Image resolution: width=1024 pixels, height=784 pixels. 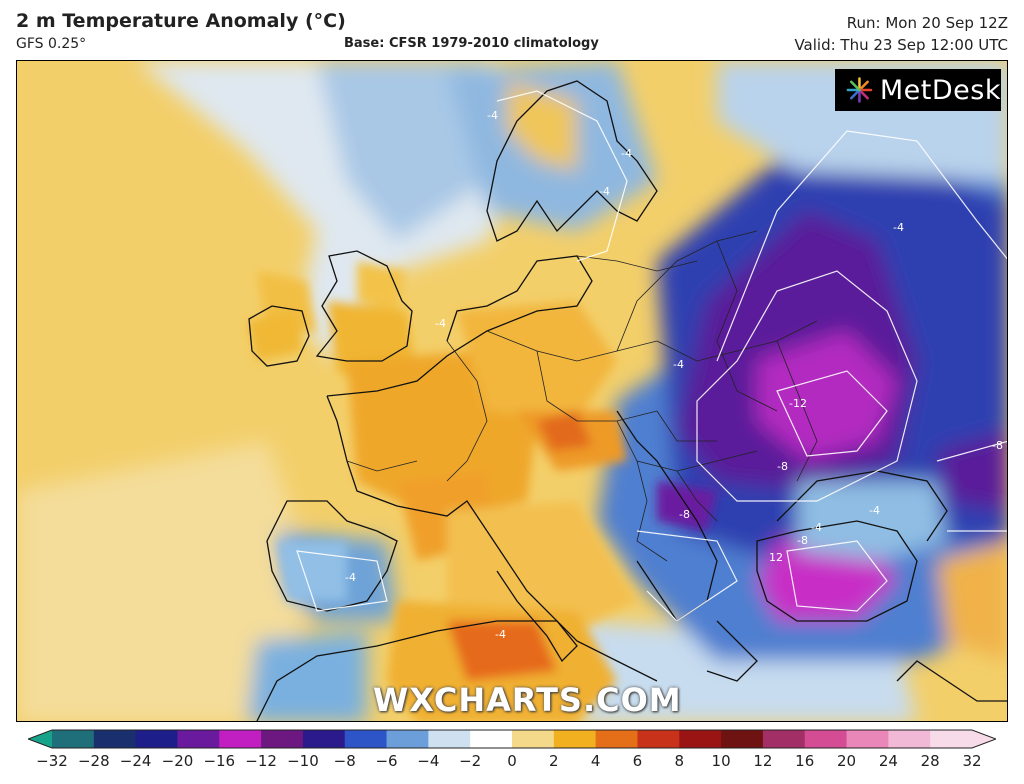 I want to click on color-bar-extension-low, so click(x=40, y=739).